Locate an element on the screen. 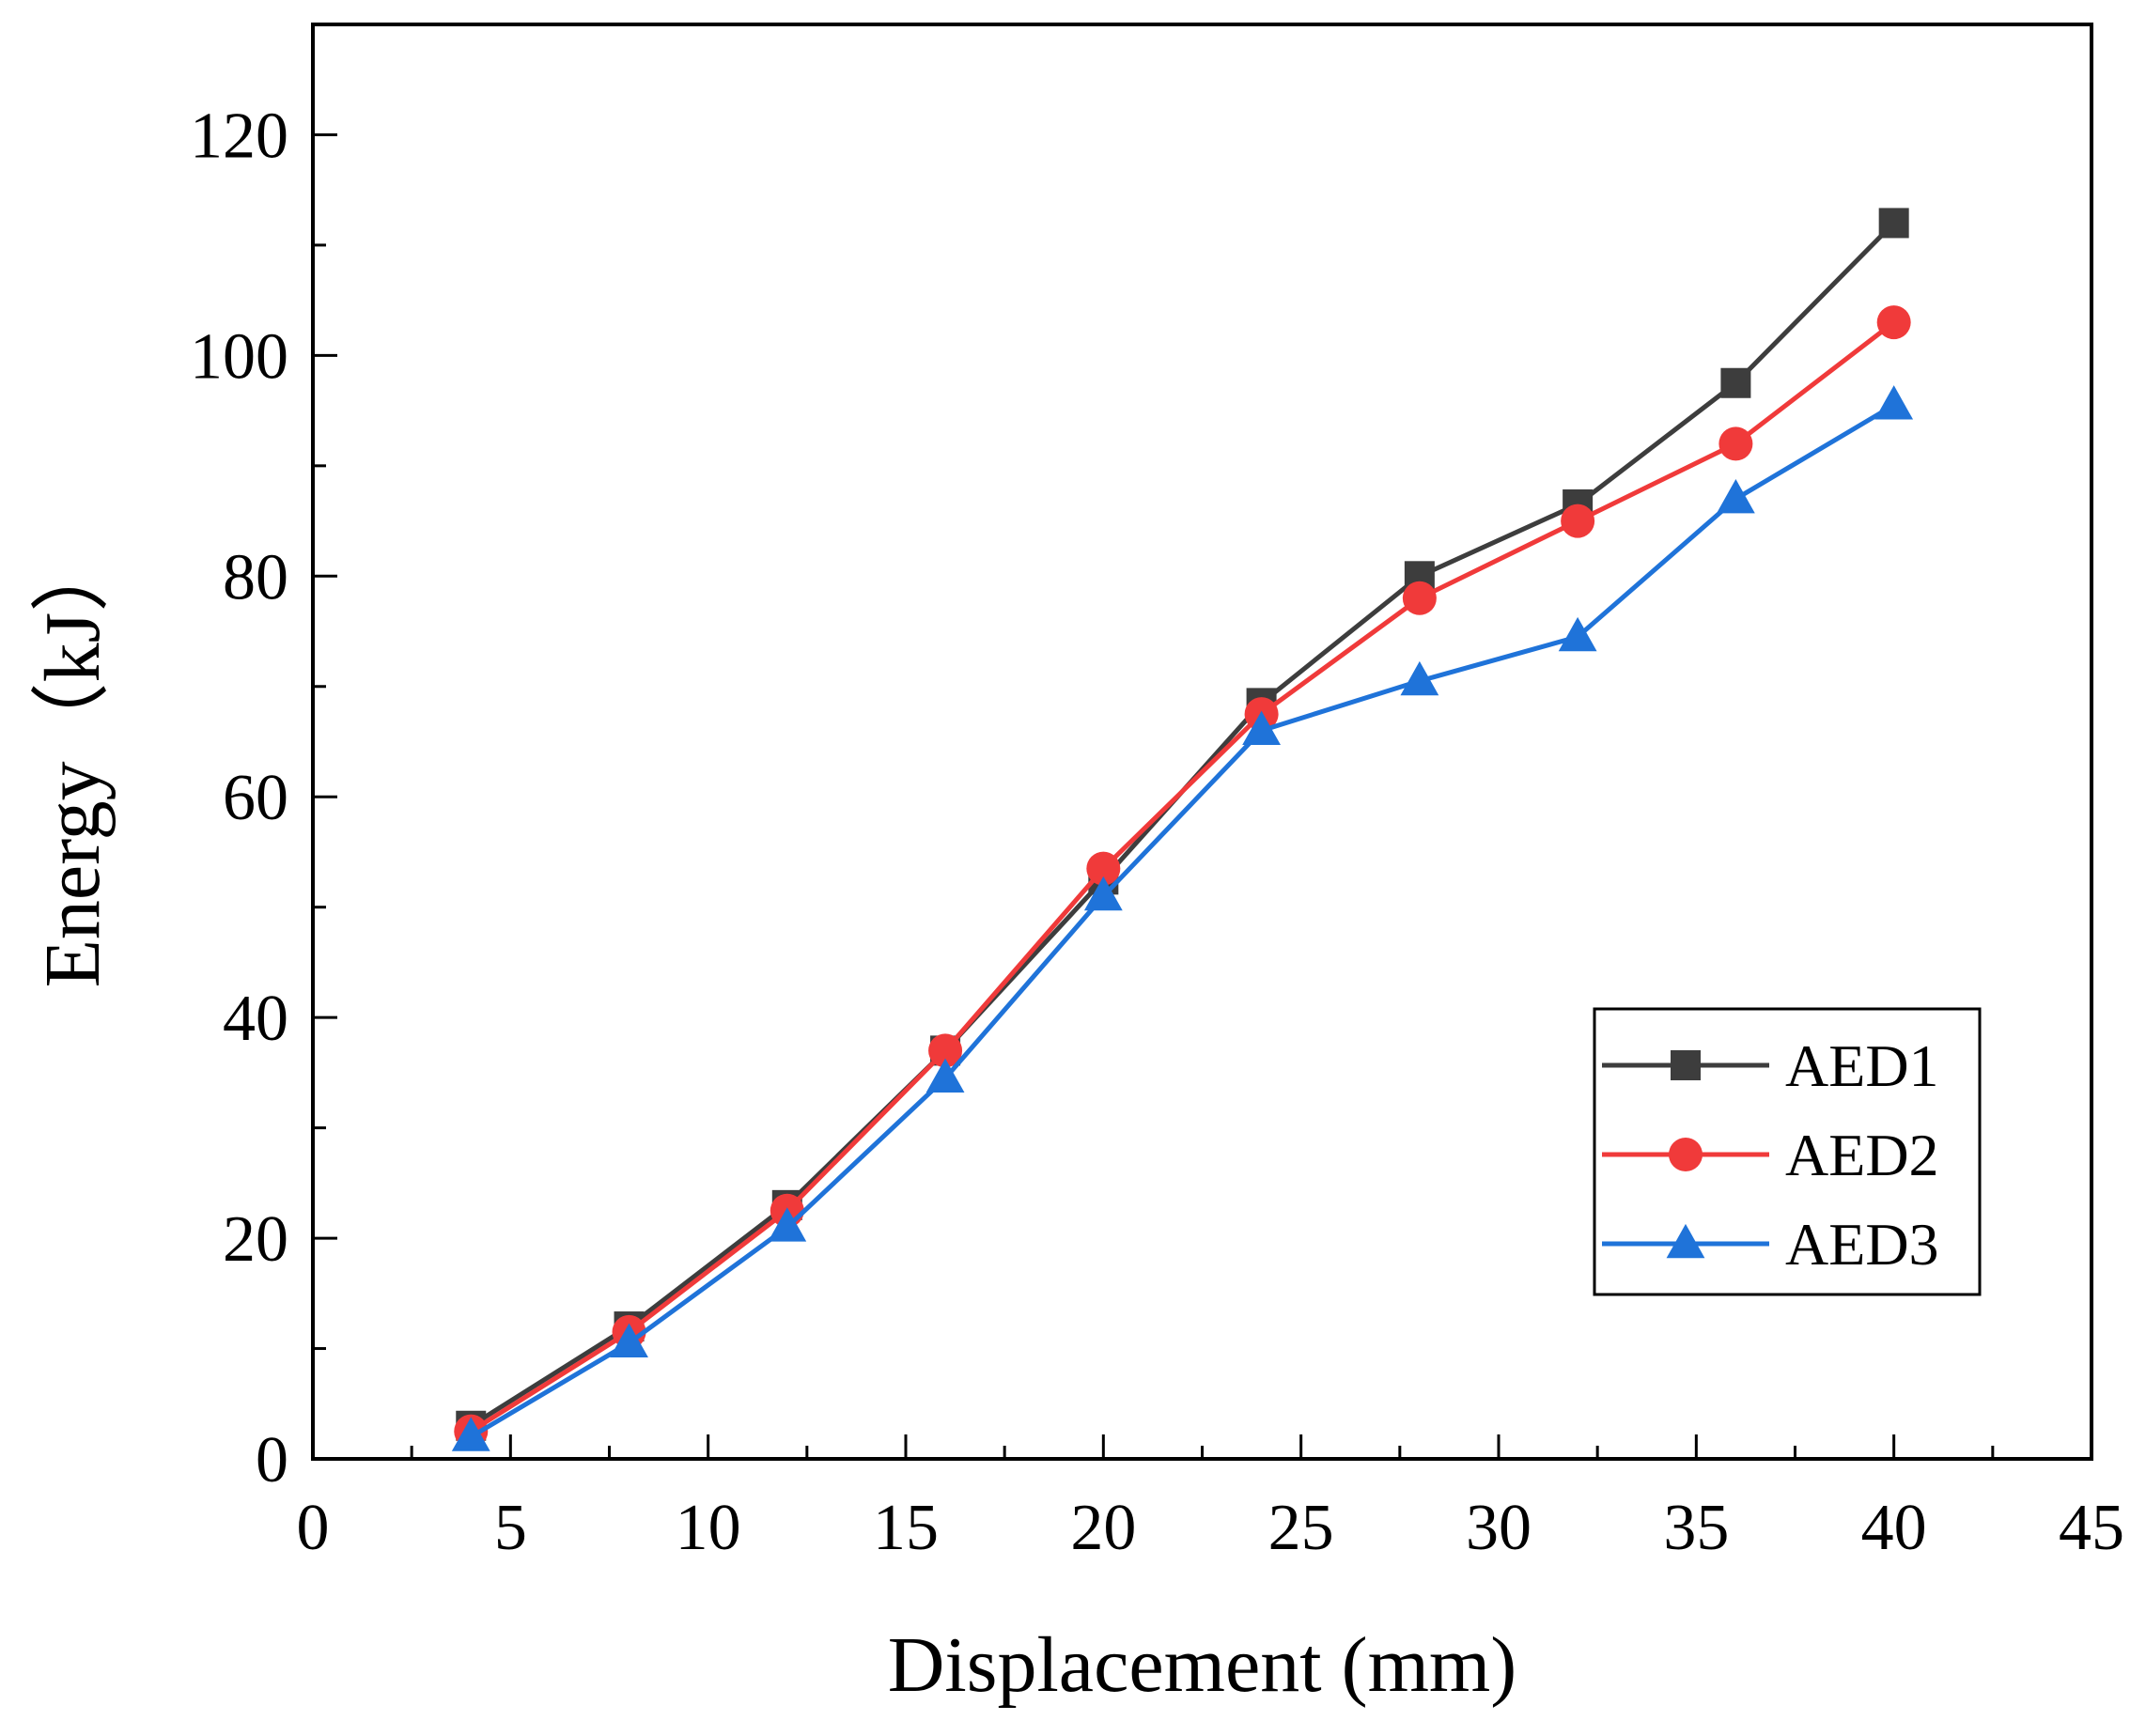 This screenshot has height=1736, width=2146. legend-box is located at coordinates (1787, 1151).